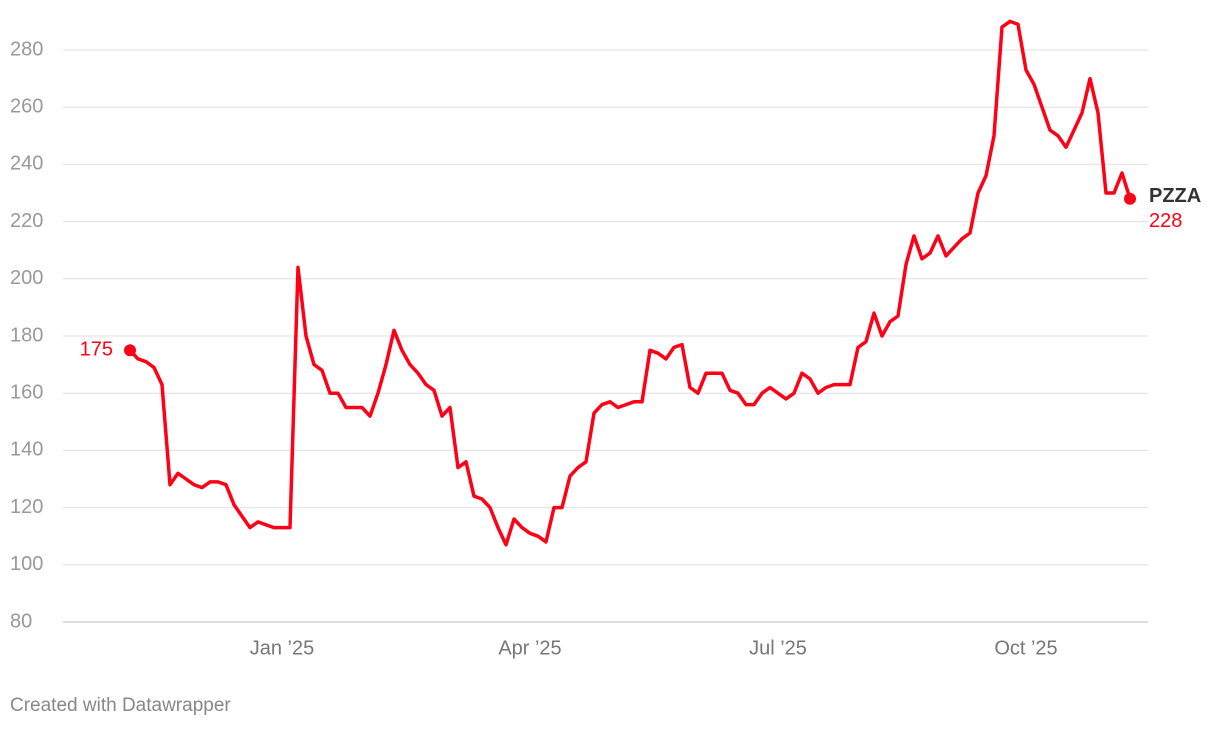  What do you see at coordinates (1025, 648) in the screenshot?
I see `x-tick-label: Oct ’25` at bounding box center [1025, 648].